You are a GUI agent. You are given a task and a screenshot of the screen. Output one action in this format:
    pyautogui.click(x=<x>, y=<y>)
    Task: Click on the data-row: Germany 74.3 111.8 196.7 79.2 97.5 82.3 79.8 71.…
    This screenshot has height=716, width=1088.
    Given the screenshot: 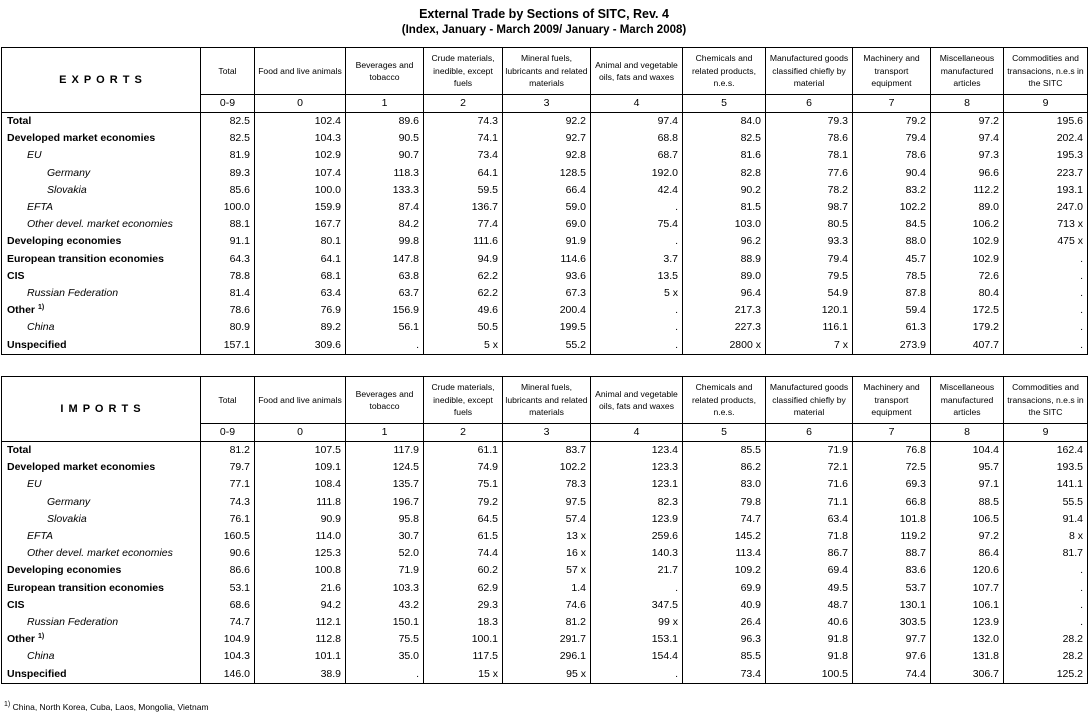 What is the action you would take?
    pyautogui.click(x=544, y=502)
    